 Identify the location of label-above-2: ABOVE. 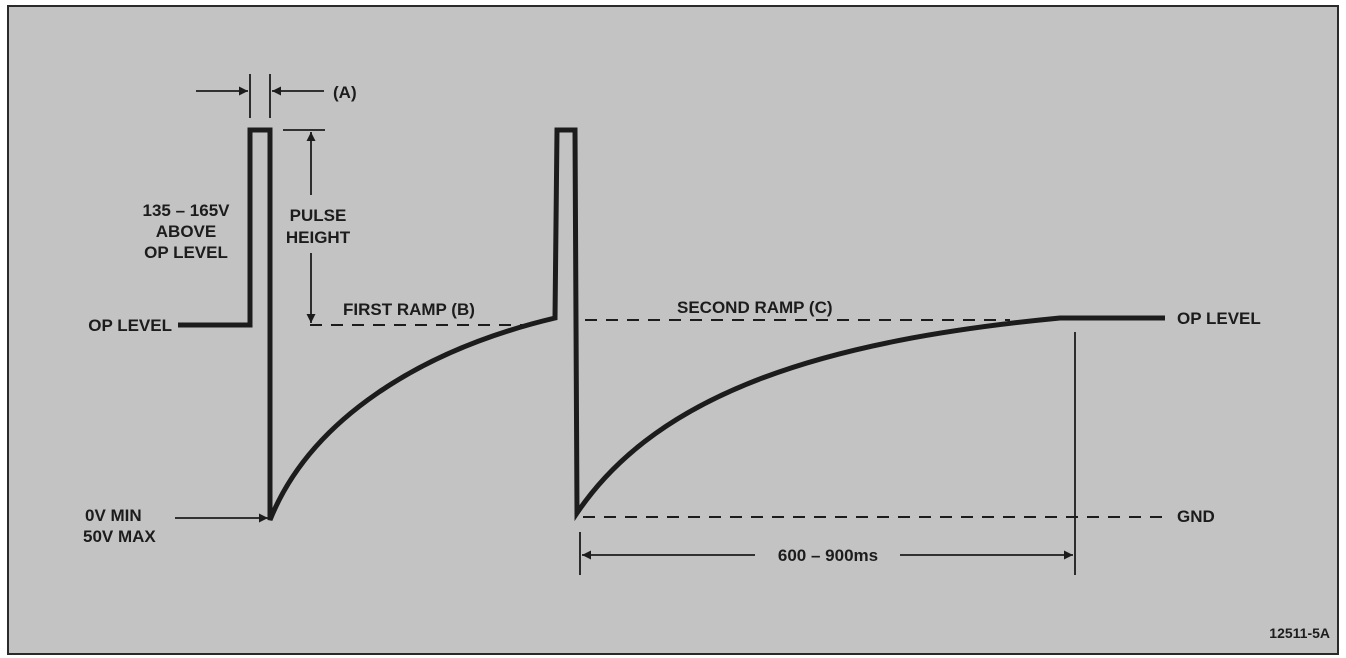
(186, 231).